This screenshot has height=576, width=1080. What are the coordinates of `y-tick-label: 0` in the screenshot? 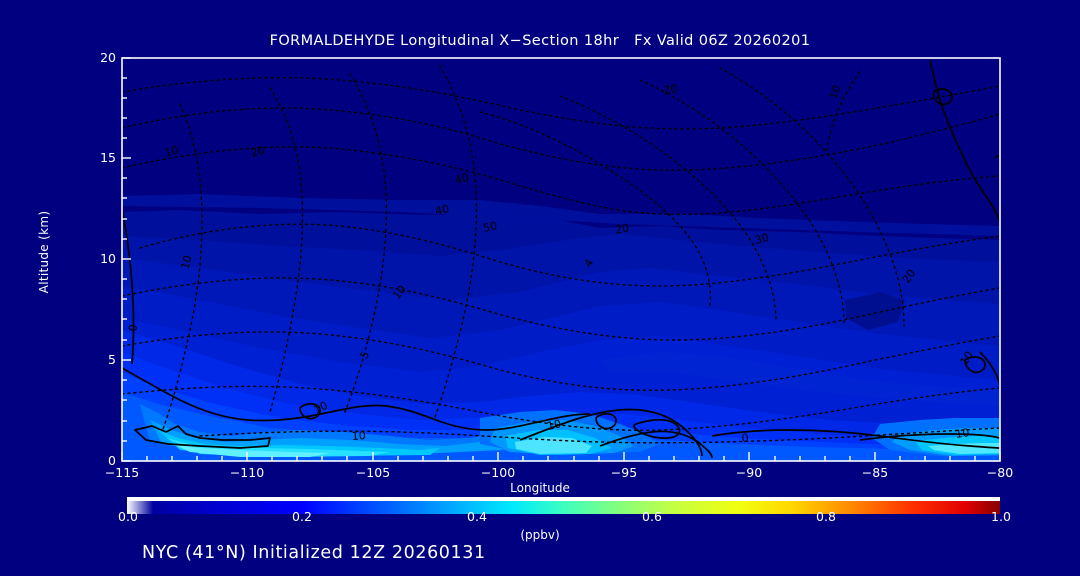 It's located at (112, 460).